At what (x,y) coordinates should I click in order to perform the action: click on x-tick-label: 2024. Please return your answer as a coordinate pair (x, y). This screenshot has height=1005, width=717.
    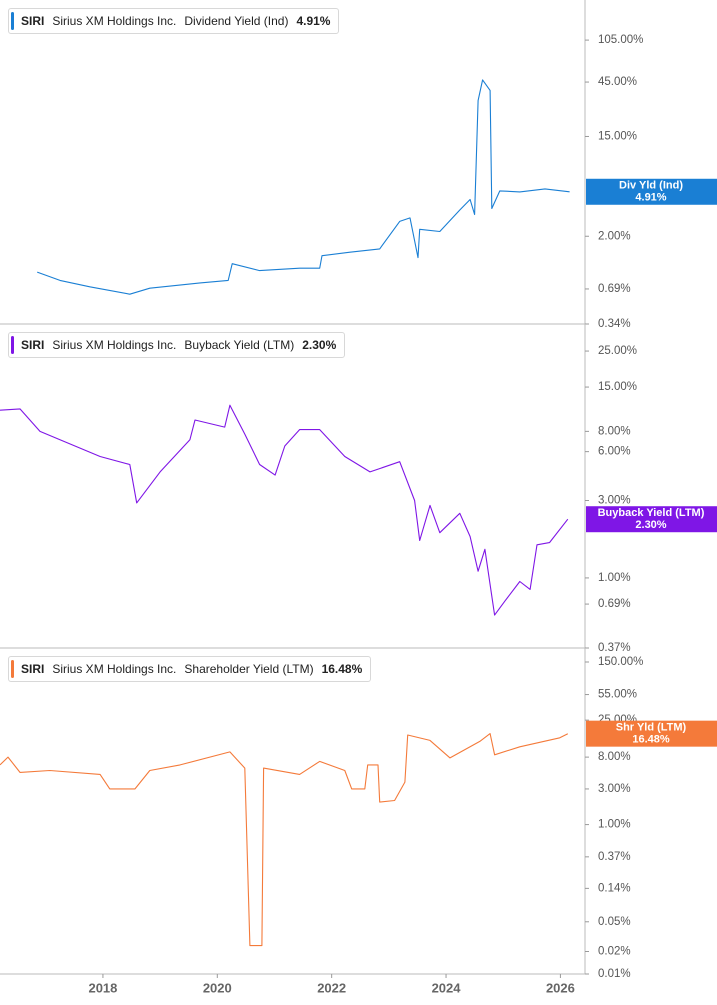
    Looking at the image, I should click on (447, 987).